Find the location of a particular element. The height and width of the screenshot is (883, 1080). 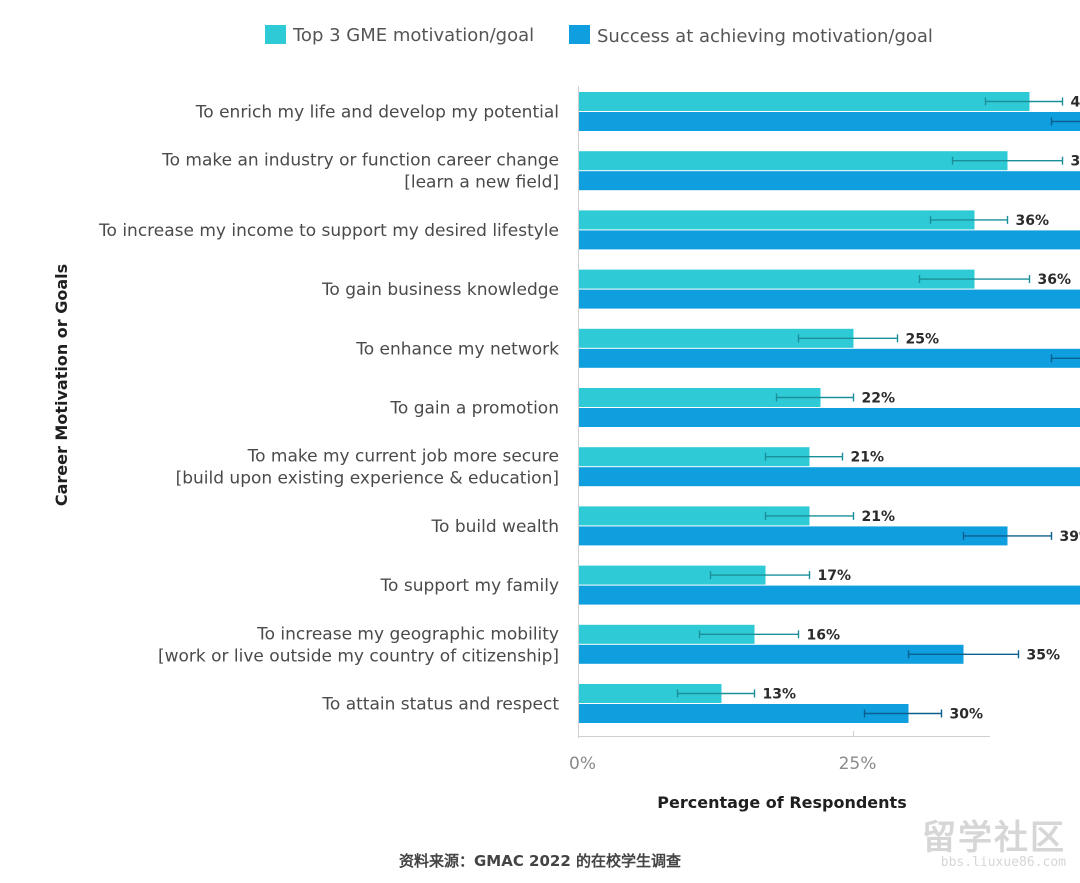

value-label-top3: 13% is located at coordinates (780, 695).